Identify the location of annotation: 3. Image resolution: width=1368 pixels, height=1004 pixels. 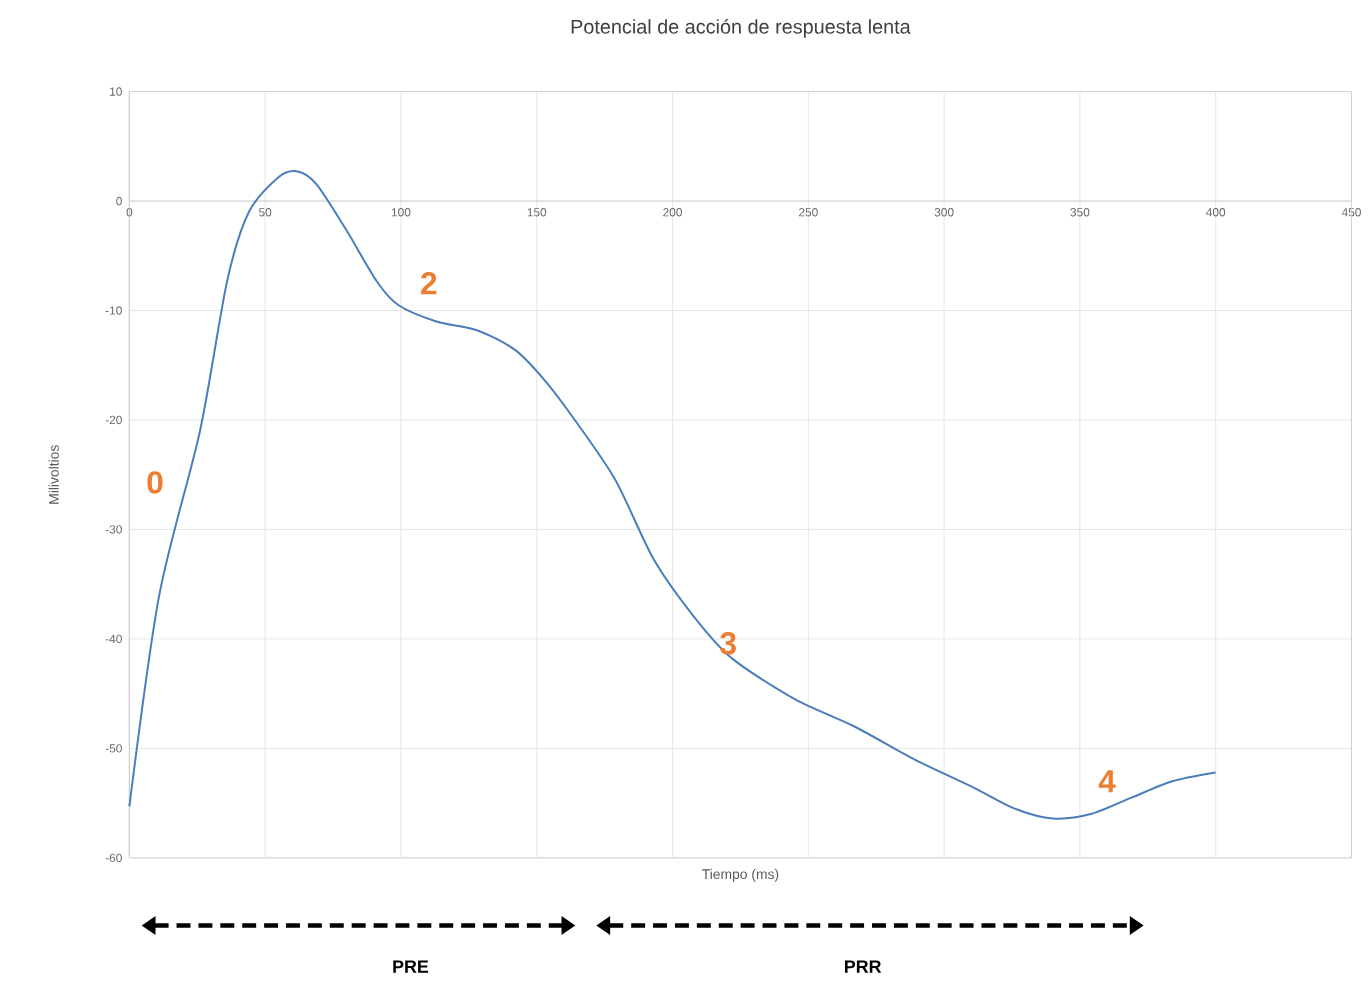
(728, 643).